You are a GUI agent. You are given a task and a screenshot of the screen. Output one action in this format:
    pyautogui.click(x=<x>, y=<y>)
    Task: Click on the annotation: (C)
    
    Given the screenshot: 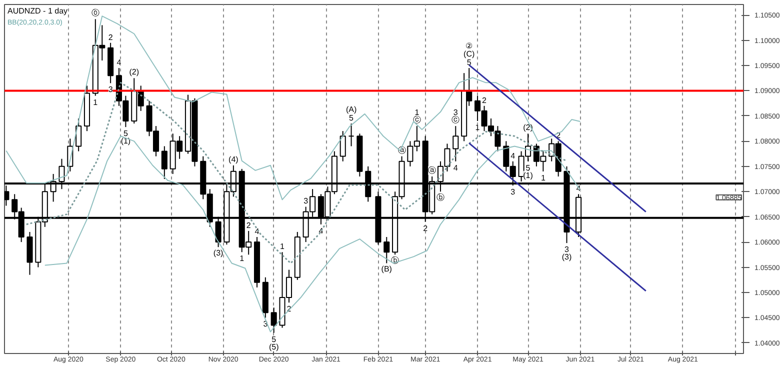 What is the action you would take?
    pyautogui.click(x=469, y=54)
    